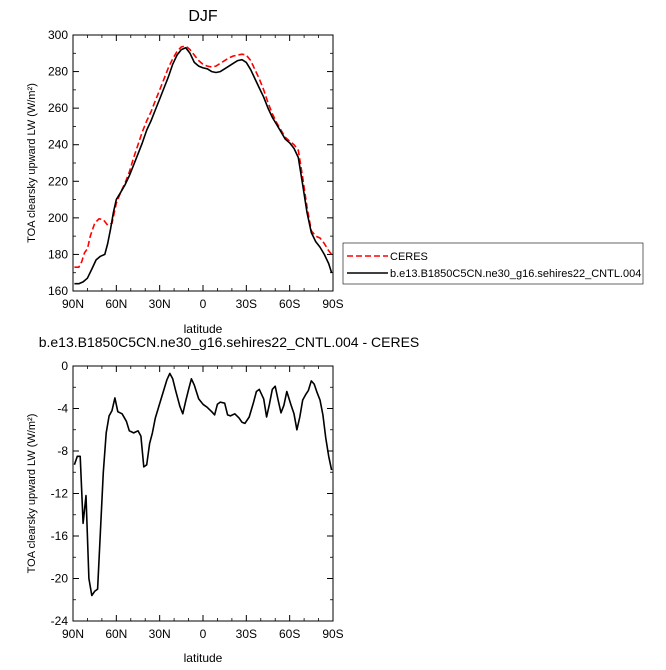 This screenshot has height=670, width=666. I want to click on bottom-x-tick-label: 90S, so click(332, 634).